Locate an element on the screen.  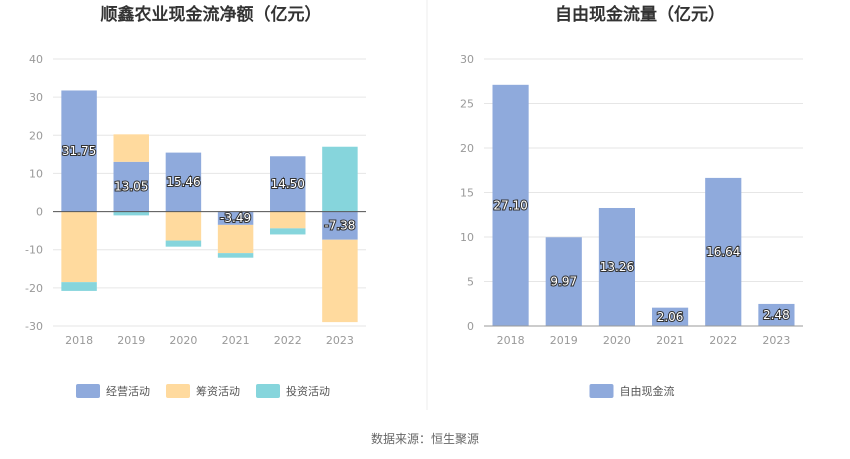
bar-经营活动-2018 is located at coordinates (79, 151).